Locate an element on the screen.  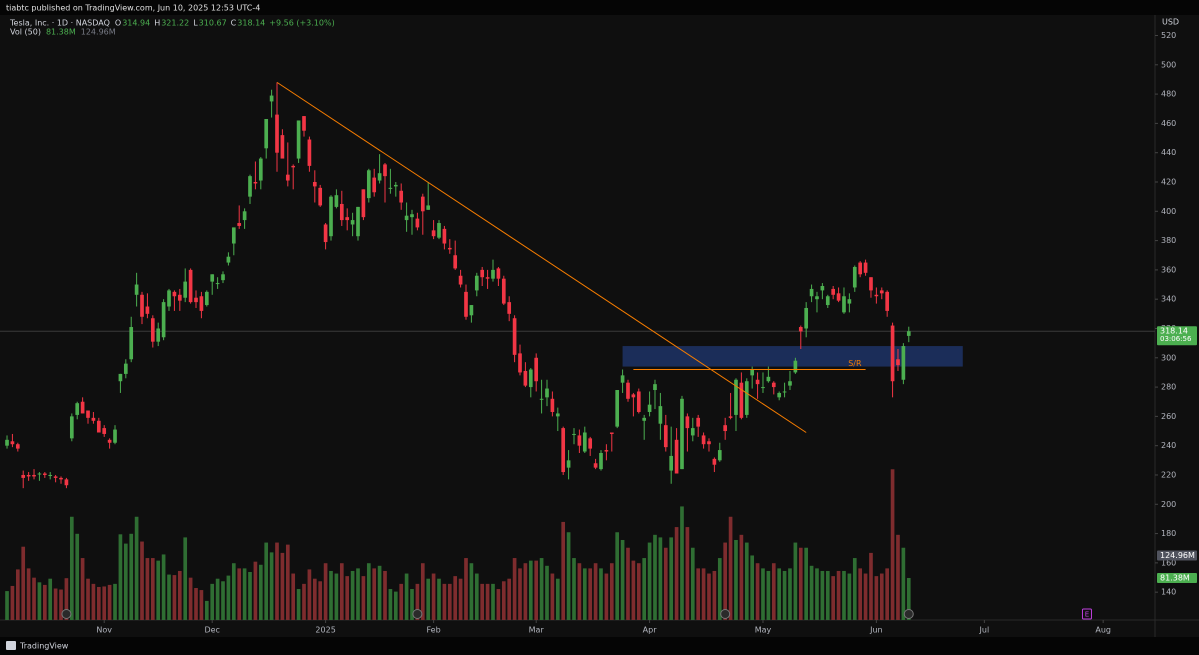
y-tick-label: 160 is located at coordinates (1168, 562).